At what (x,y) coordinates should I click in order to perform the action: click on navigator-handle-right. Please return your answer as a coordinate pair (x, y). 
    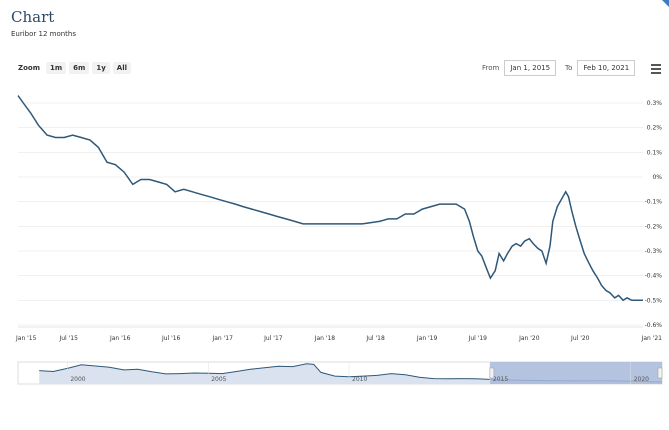
    Looking at the image, I should click on (660, 373).